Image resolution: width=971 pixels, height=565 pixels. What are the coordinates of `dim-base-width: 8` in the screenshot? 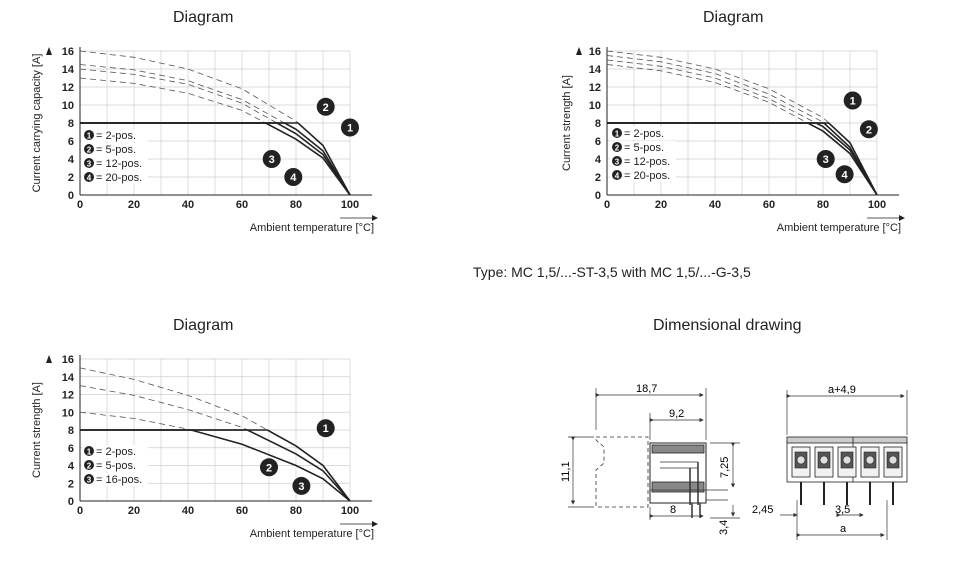 It's located at (673, 510).